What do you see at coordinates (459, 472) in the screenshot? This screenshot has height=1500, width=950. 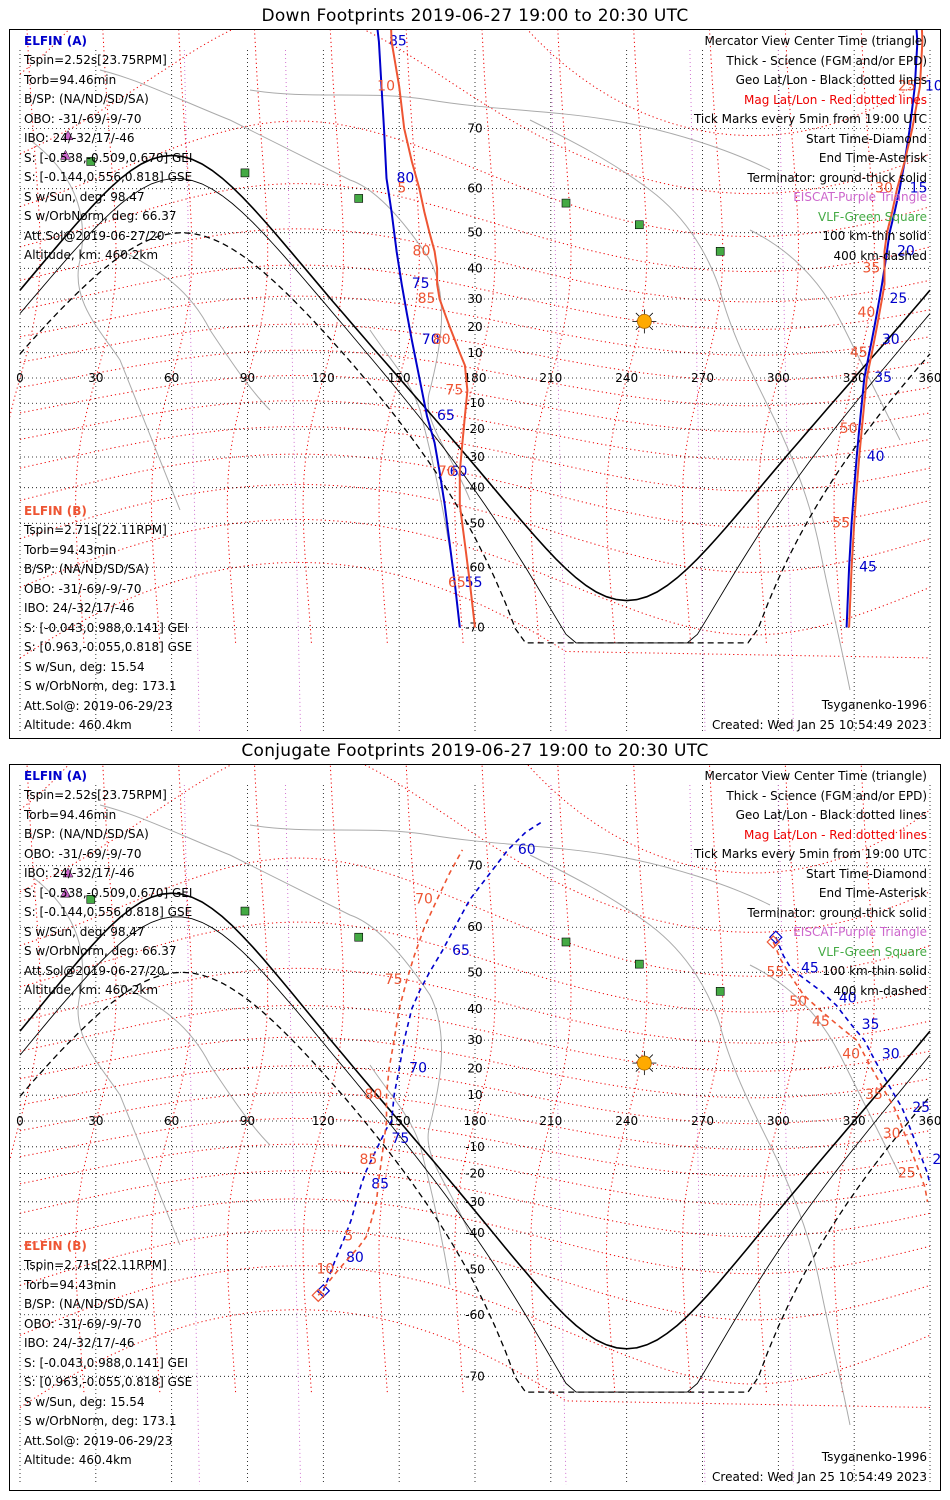 I see `track-tick-label: 60` at bounding box center [459, 472].